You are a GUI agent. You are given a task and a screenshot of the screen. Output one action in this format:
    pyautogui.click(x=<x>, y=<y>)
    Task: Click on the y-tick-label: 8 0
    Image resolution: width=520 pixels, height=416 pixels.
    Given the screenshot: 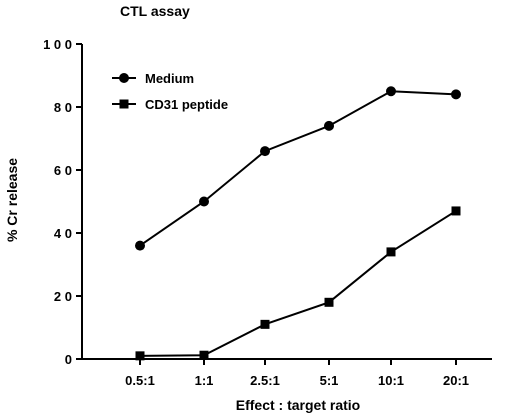 What is the action you would take?
    pyautogui.click(x=63, y=107)
    